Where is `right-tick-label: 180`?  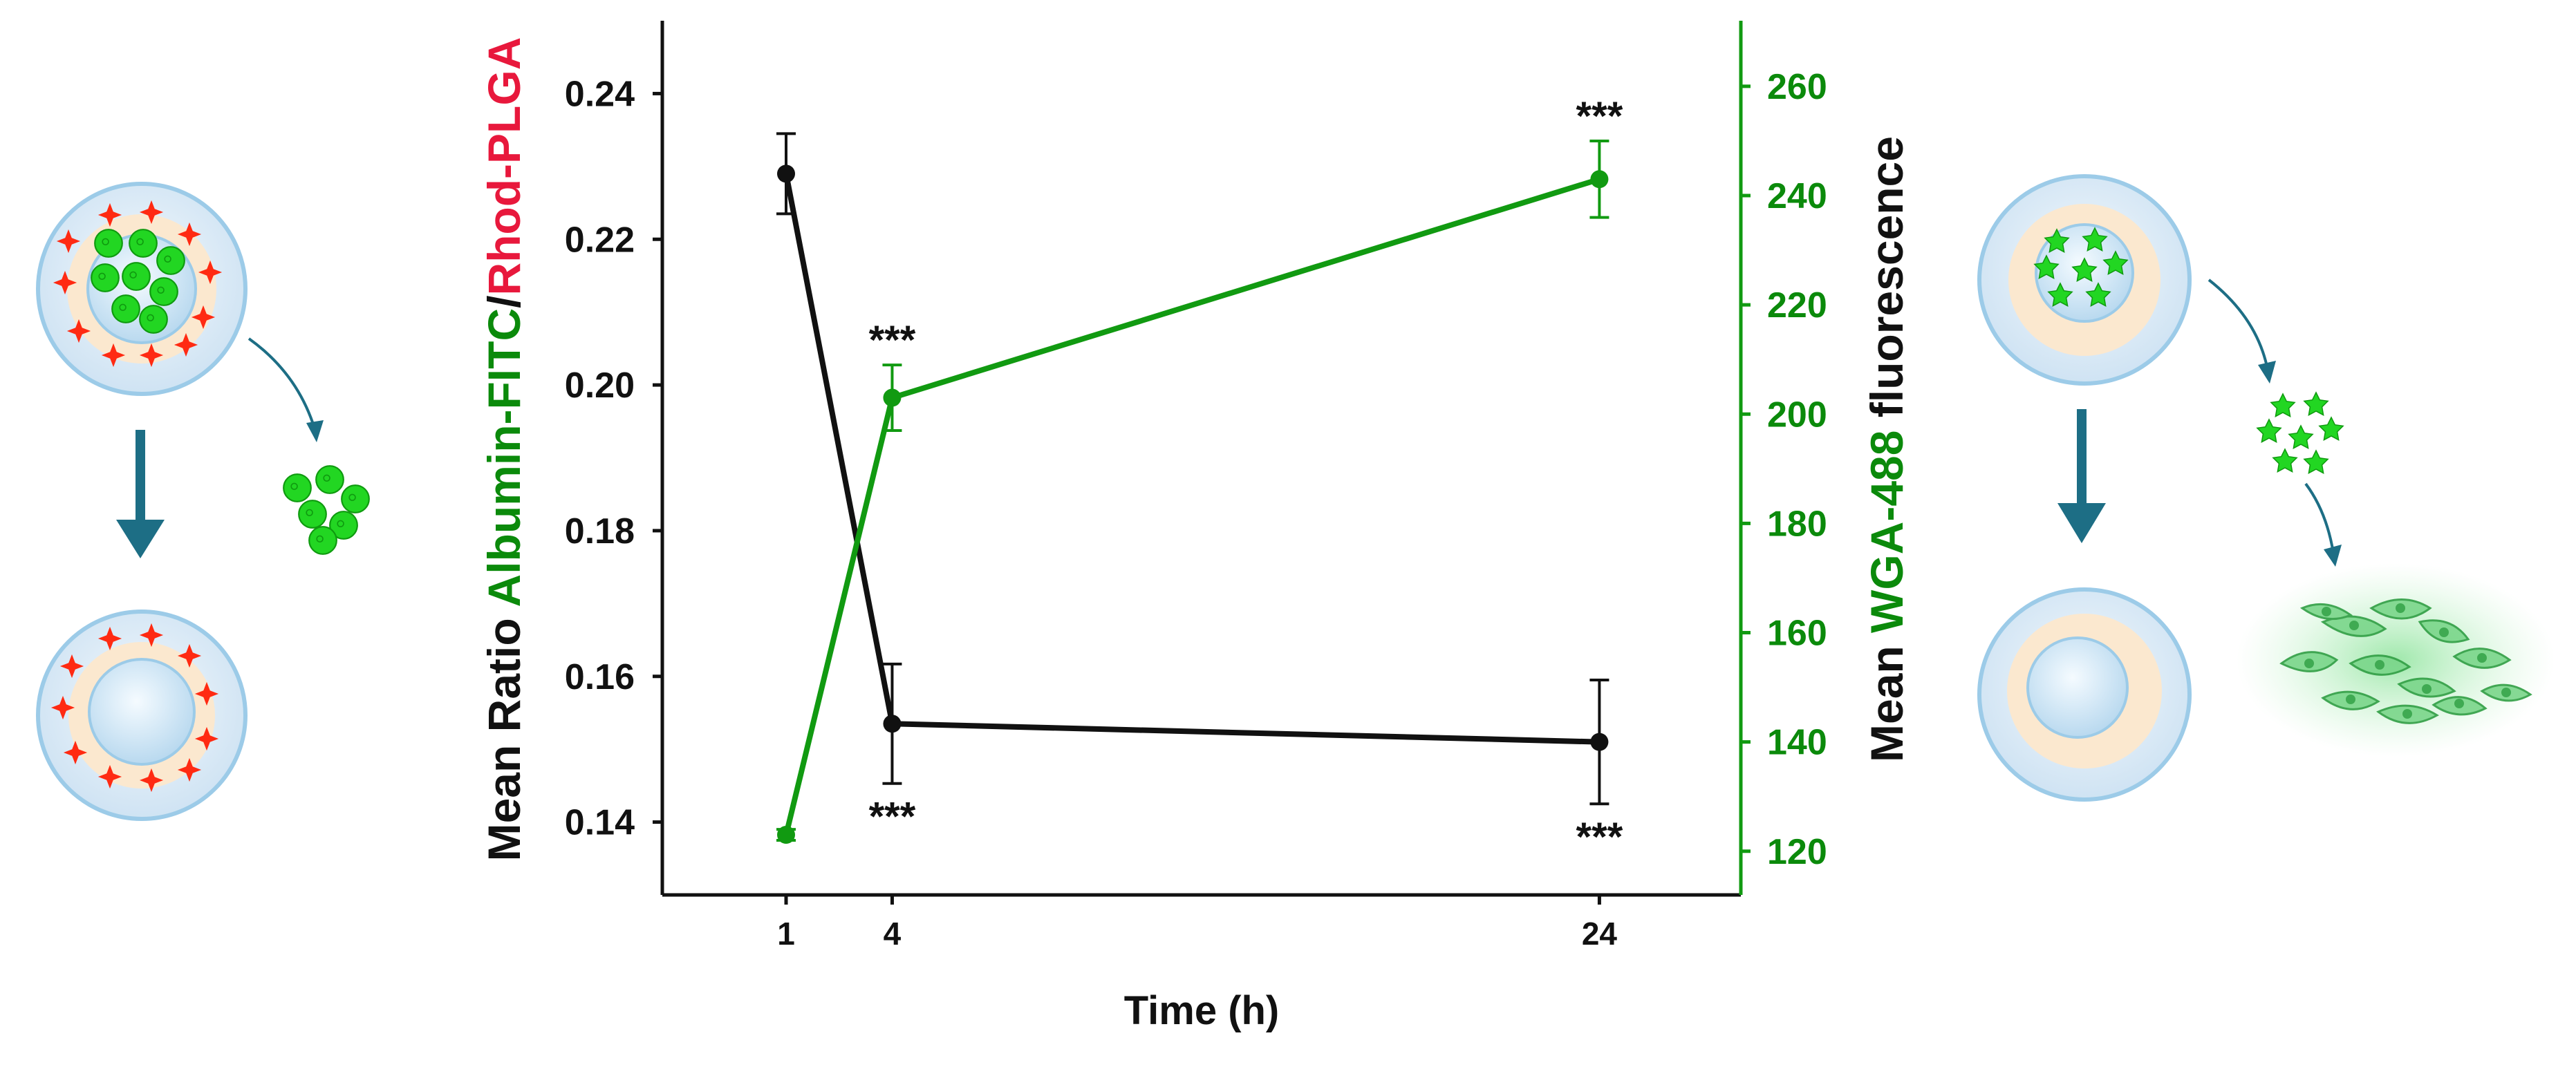
right-tick-label: 180 is located at coordinates (1797, 524).